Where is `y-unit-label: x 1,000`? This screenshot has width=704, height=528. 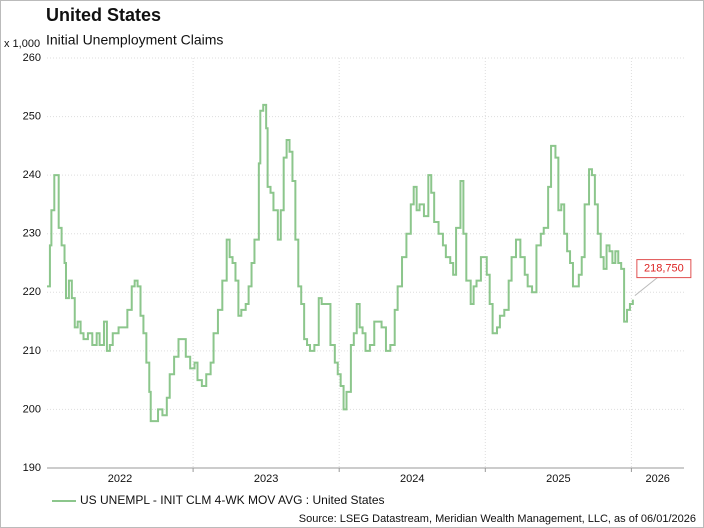 y-unit-label: x 1,000 is located at coordinates (22, 44).